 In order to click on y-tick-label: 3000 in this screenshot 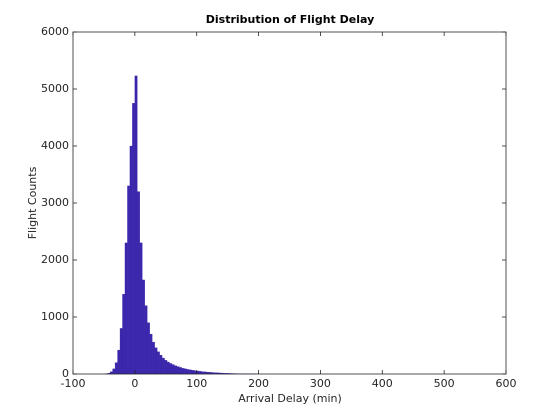, I will do `click(55, 202)`.